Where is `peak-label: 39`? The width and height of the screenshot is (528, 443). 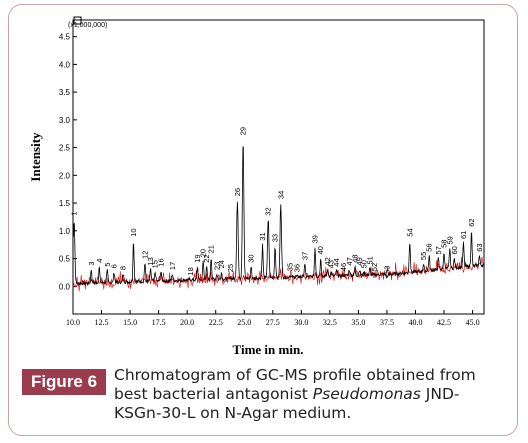
peak-label: 39 is located at coordinates (315, 239).